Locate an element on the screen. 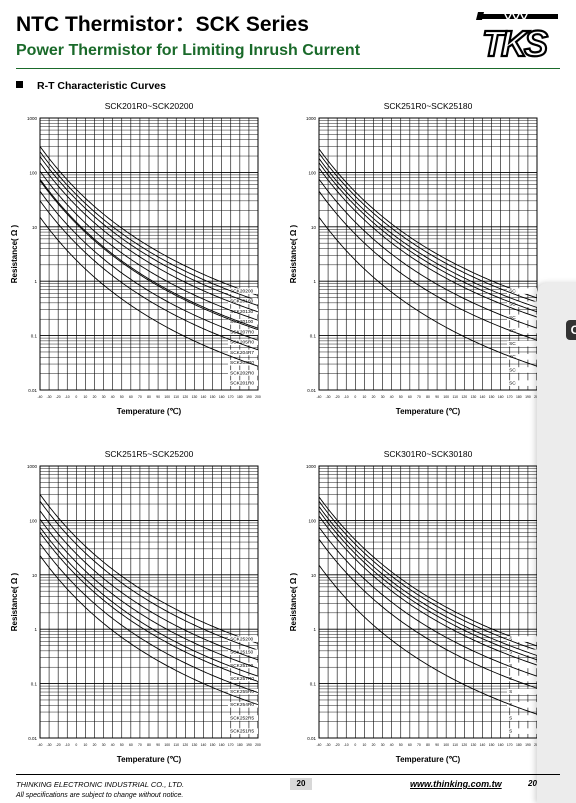  x-tick-label: 40 is located at coordinates (392, 745).